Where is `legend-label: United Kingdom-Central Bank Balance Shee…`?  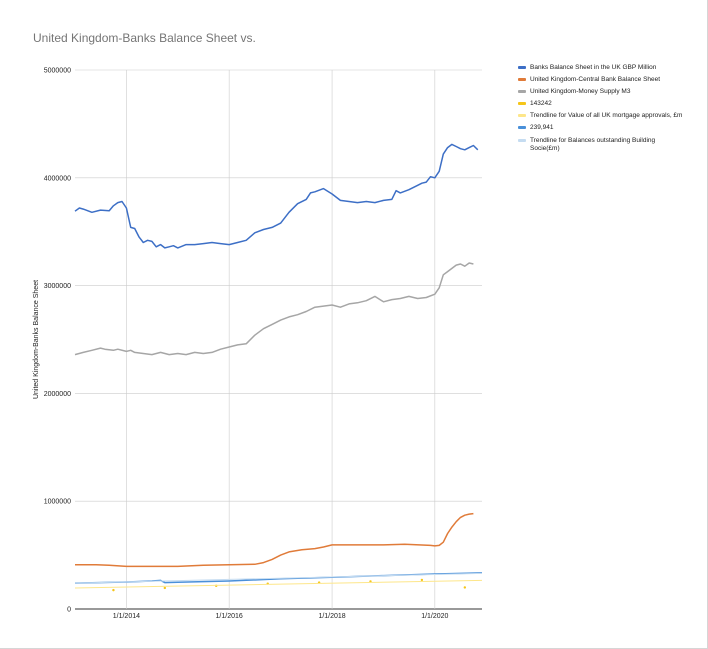 legend-label: United Kingdom-Central Bank Balance Shee… is located at coordinates (595, 79).